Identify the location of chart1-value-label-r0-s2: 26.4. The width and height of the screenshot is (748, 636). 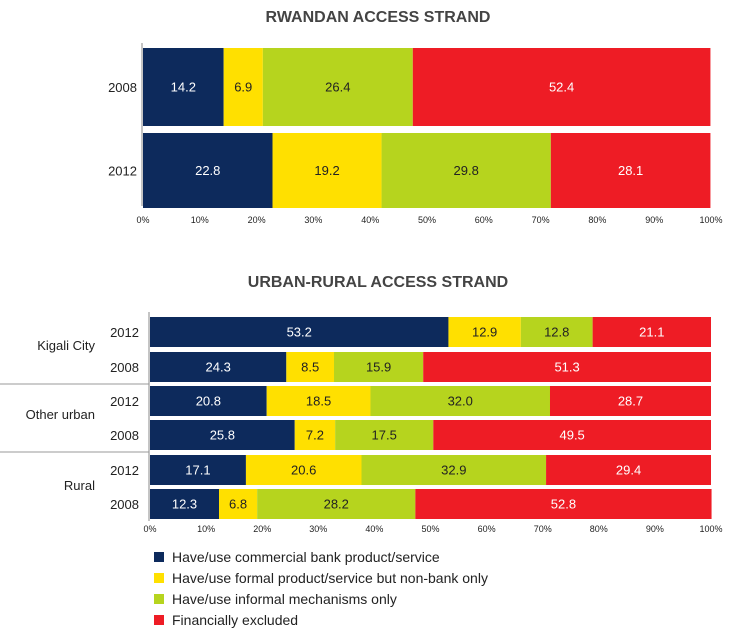
(337, 87).